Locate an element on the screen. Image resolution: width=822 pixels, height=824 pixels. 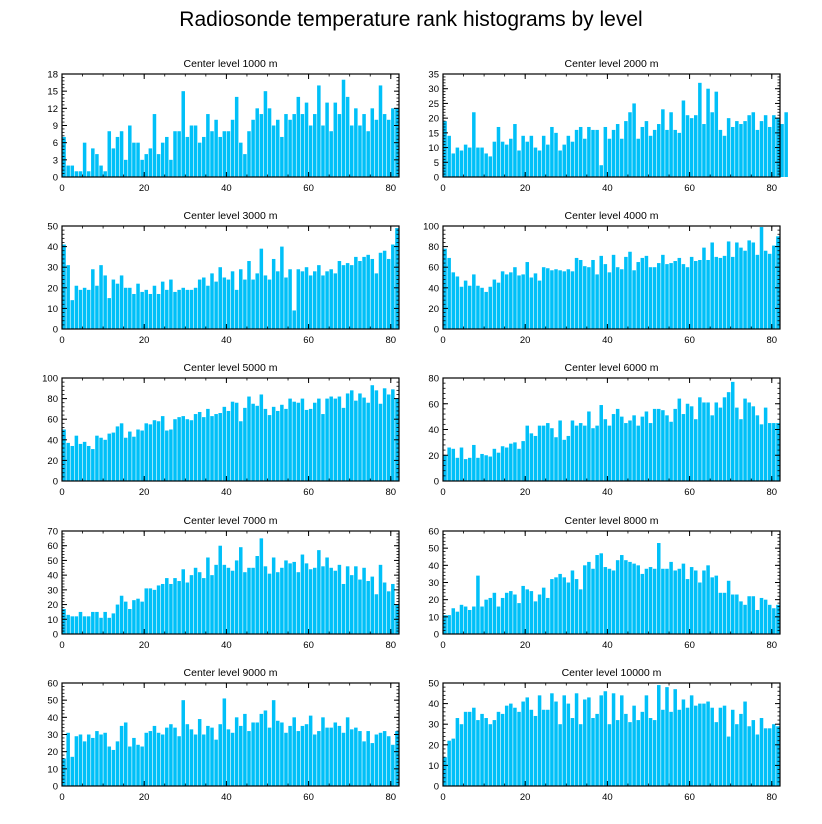
y-tick-label: 100 is located at coordinates (431, 227).